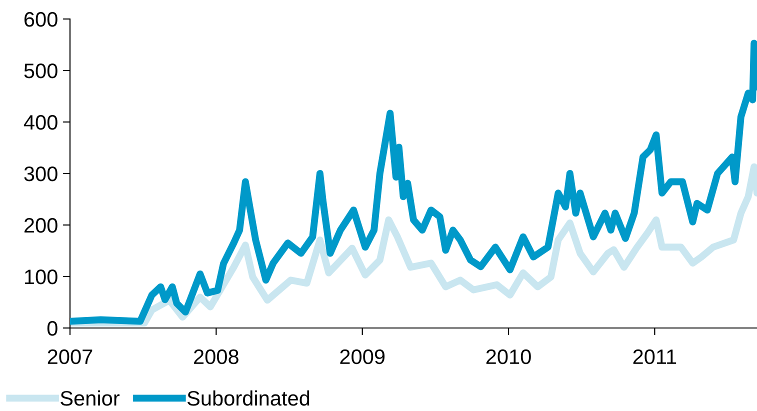 The height and width of the screenshot is (411, 757). Describe the element at coordinates (362, 356) in the screenshot. I see `x-tick-label: 2009` at that location.